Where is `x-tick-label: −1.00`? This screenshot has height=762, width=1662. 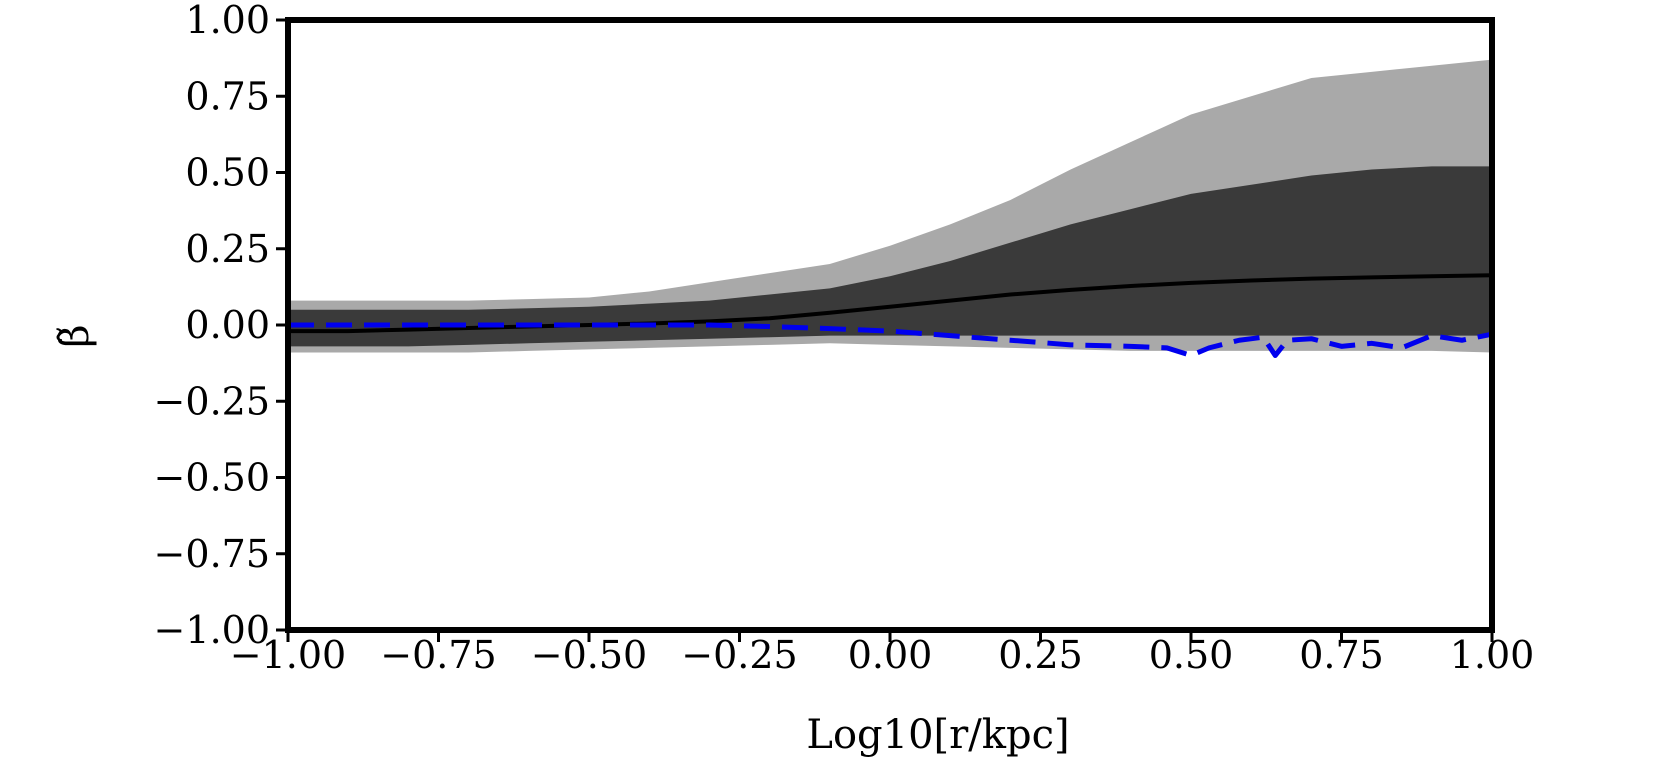
x-tick-label: −1.00 is located at coordinates (288, 655).